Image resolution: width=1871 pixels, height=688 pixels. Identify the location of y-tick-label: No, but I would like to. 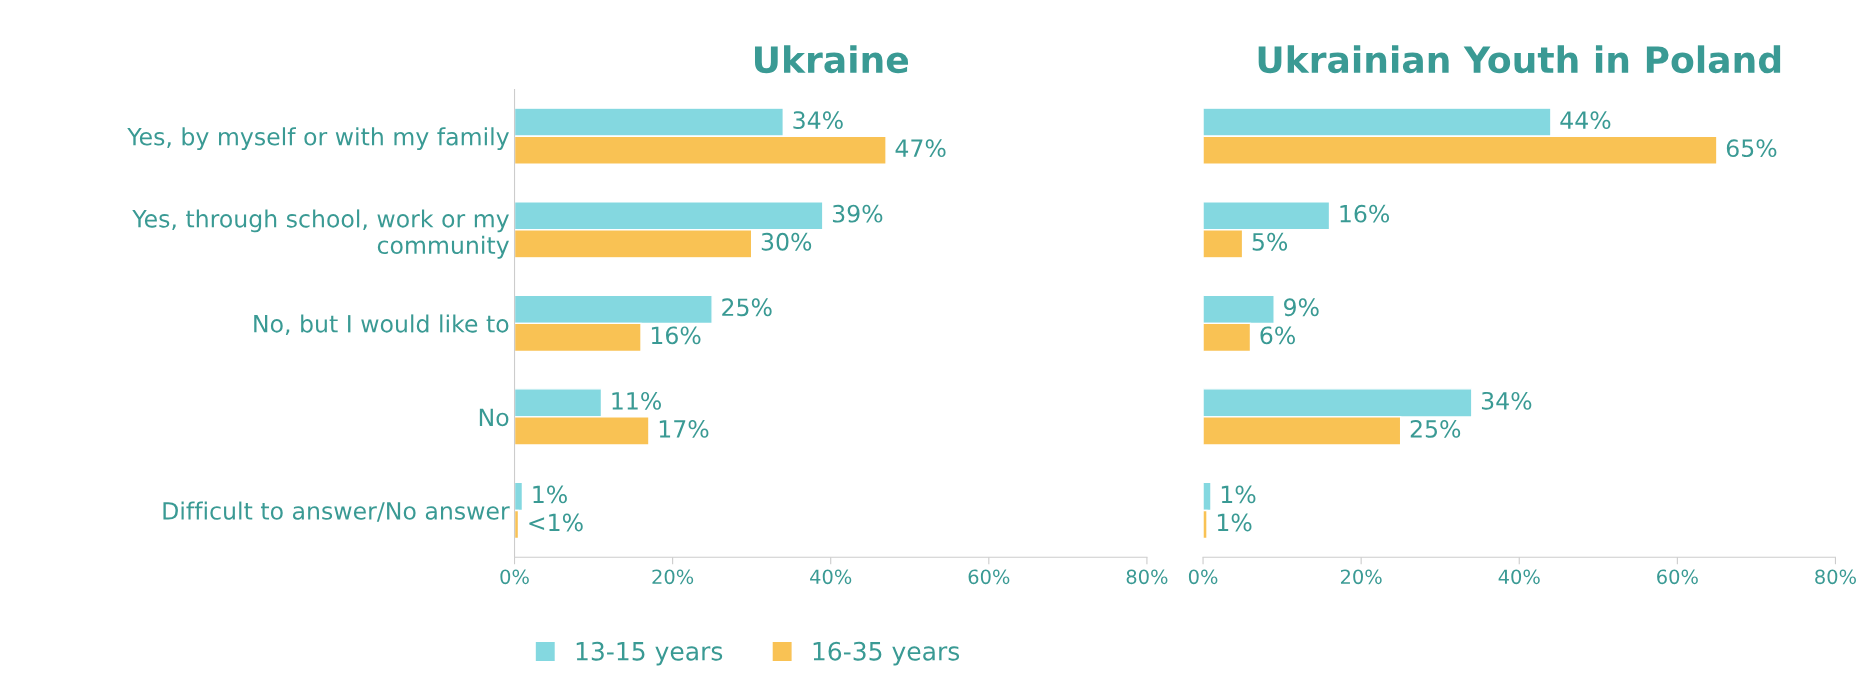
(381, 325).